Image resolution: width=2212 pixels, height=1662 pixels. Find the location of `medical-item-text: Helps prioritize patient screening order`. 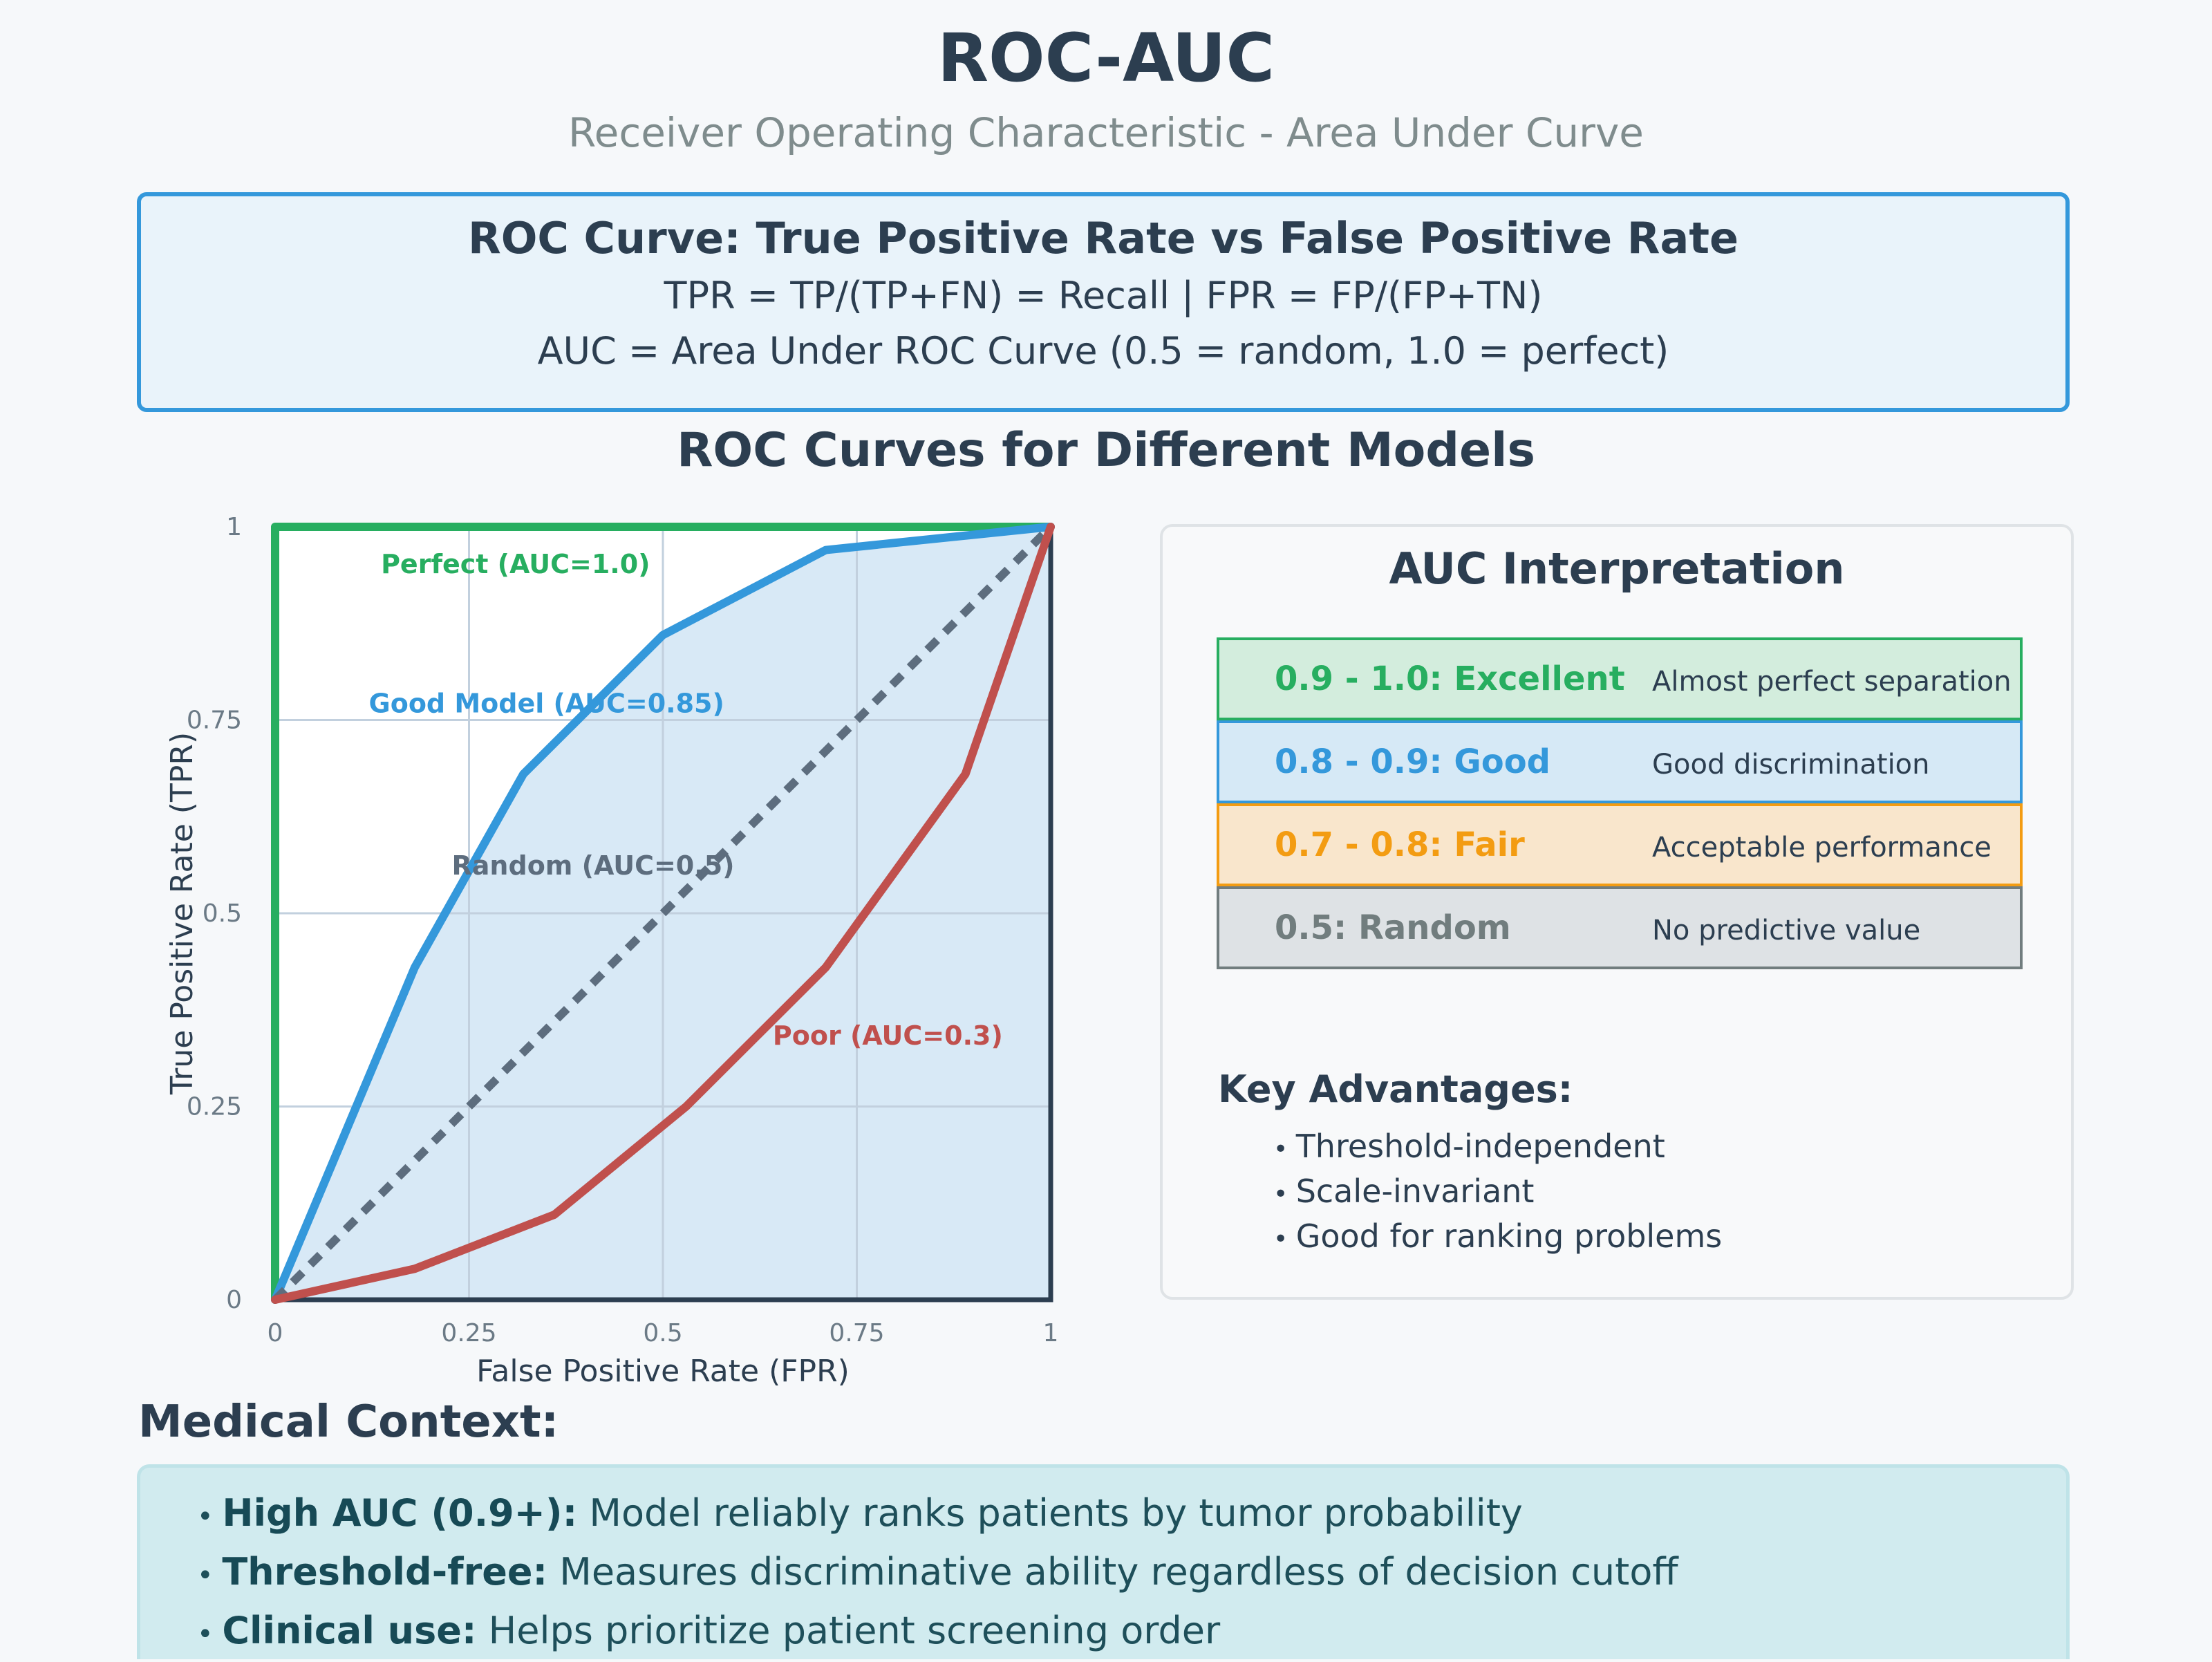

medical-item-text: Helps prioritize patient screening order is located at coordinates (848, 1631).